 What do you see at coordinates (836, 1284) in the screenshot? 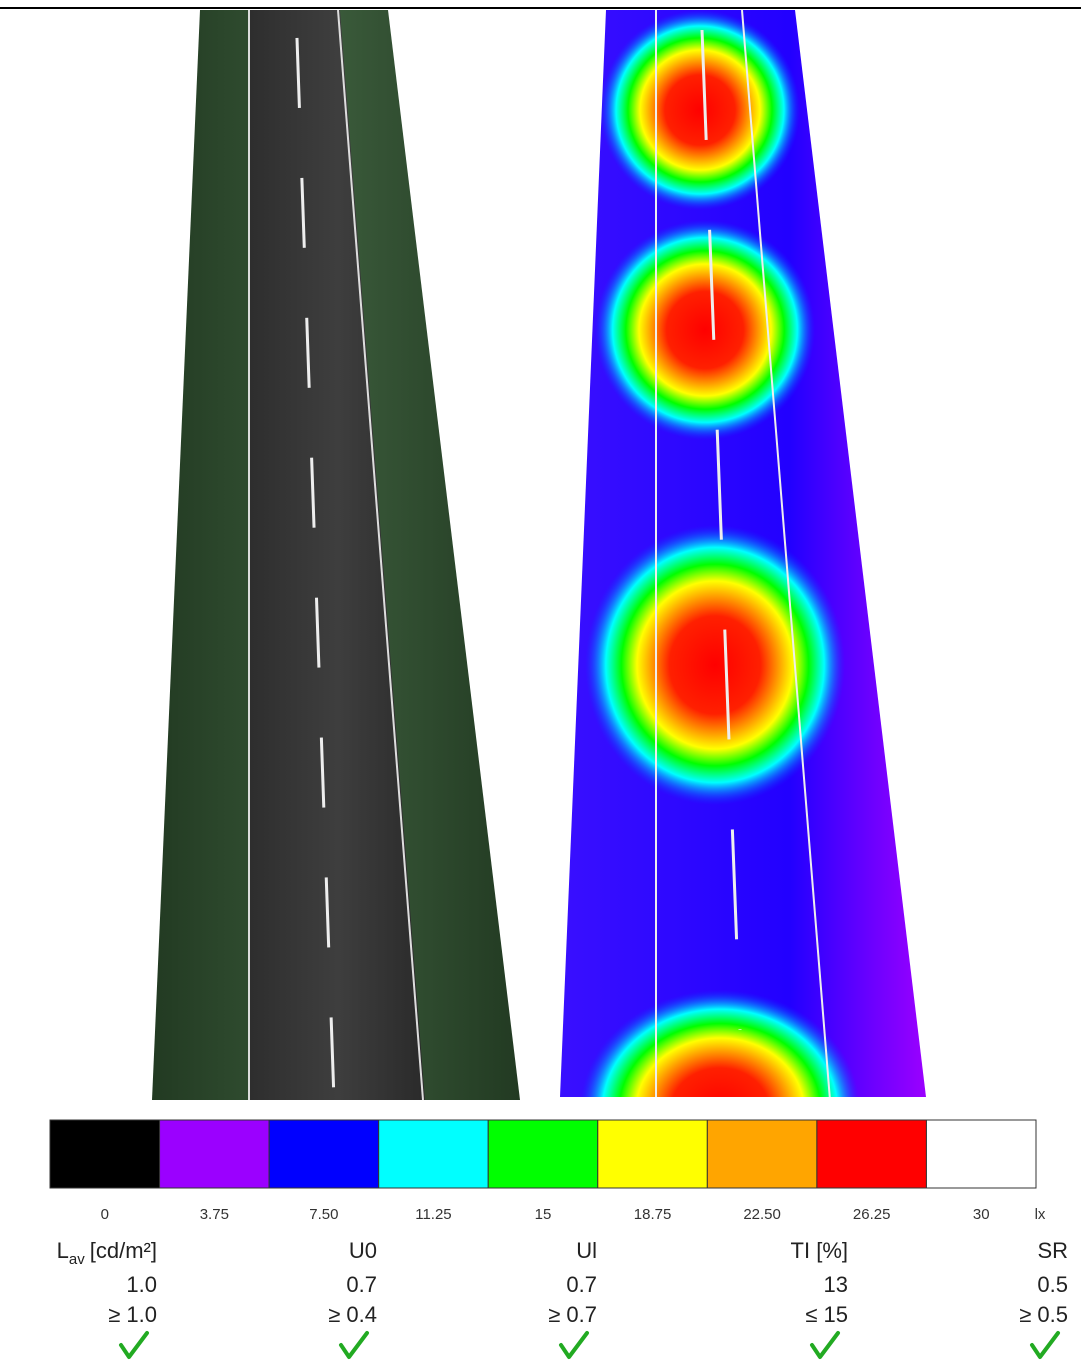
I see `metric-value: 13` at bounding box center [836, 1284].